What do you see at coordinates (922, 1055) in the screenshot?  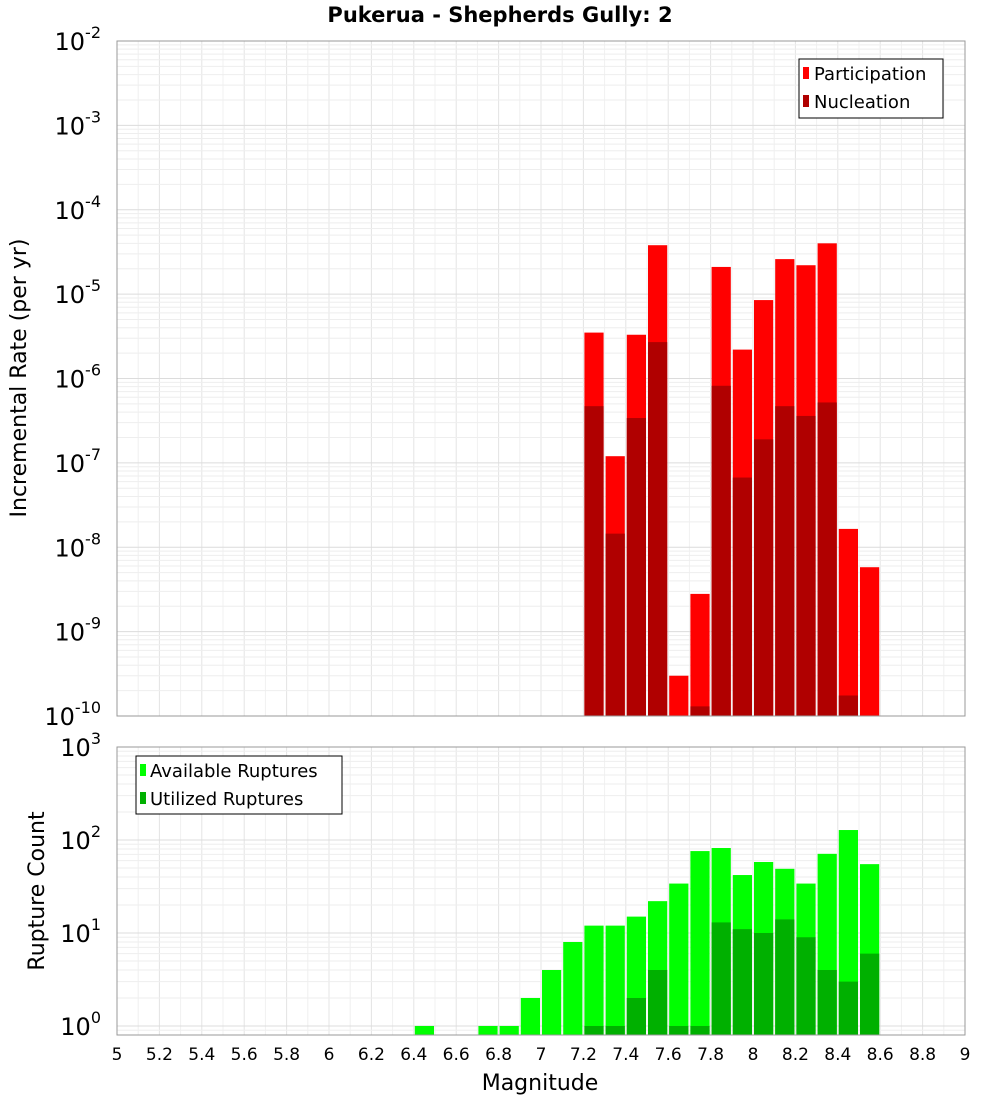 I see `magnitude-tick-label: 8.8` at bounding box center [922, 1055].